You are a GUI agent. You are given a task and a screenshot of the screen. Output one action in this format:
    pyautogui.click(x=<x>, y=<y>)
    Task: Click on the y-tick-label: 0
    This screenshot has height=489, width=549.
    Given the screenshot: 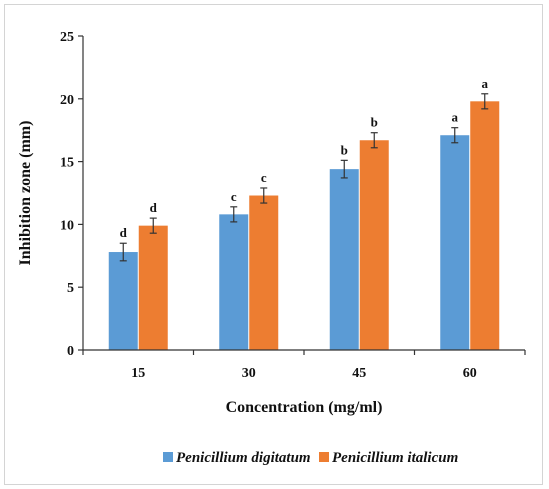 What is the action you would take?
    pyautogui.click(x=70, y=351)
    